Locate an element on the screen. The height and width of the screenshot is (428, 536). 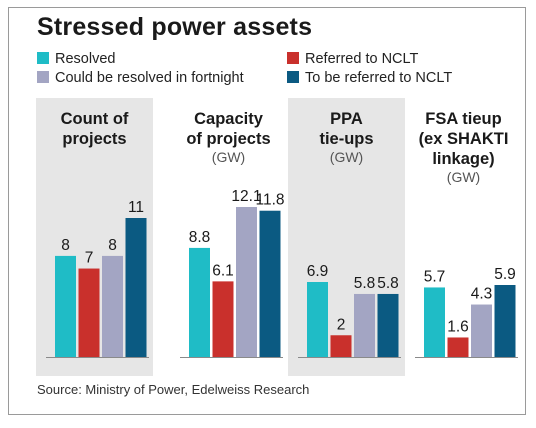
legend-item-to-be-referred: To be referred to NCLT is located at coordinates (369, 78).